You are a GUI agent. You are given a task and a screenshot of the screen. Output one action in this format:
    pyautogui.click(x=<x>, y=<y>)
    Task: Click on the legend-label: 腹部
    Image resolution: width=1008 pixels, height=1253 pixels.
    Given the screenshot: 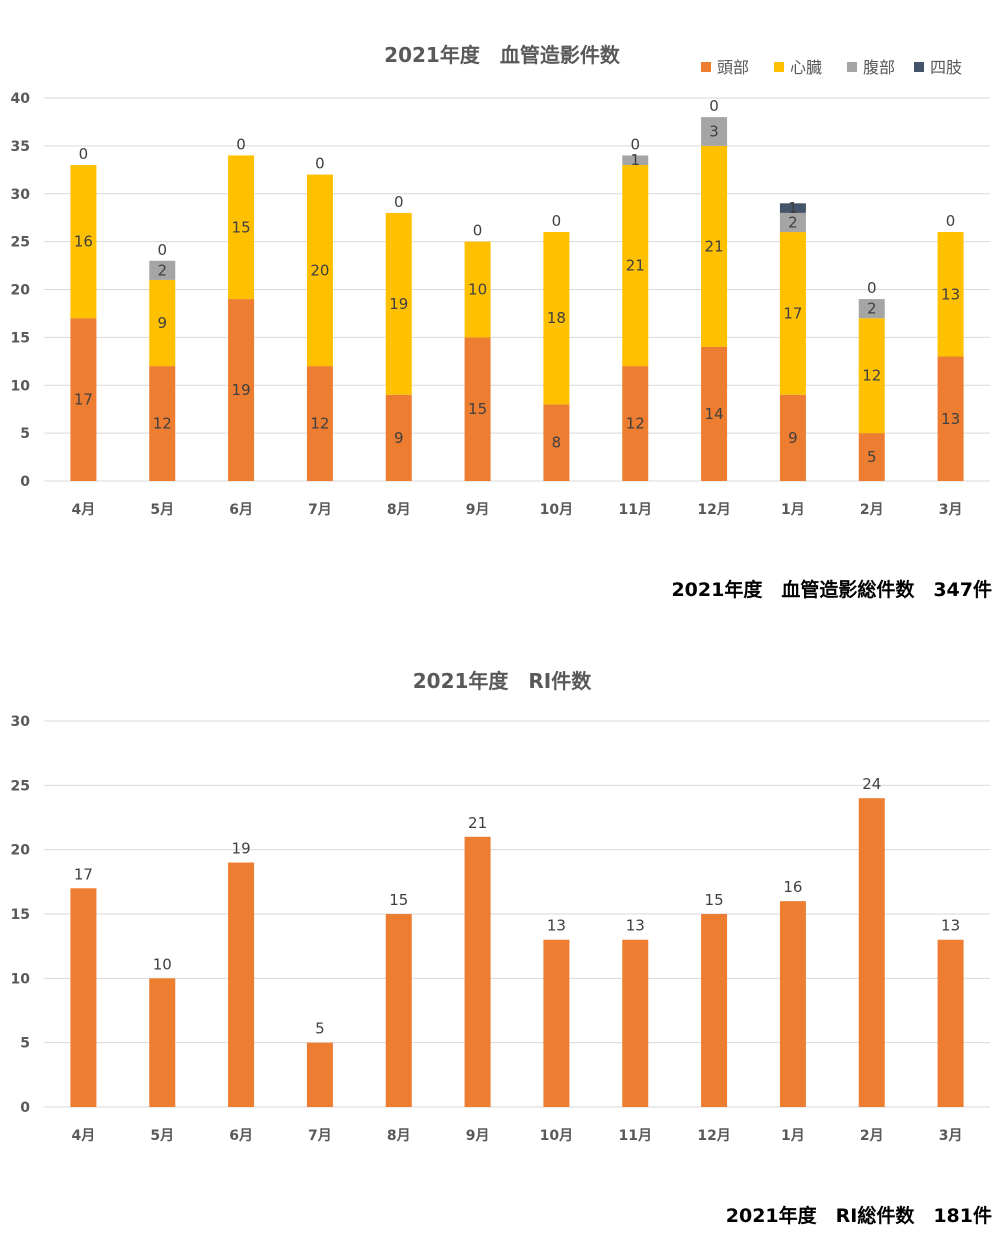 What is the action you would take?
    pyautogui.click(x=879, y=67)
    